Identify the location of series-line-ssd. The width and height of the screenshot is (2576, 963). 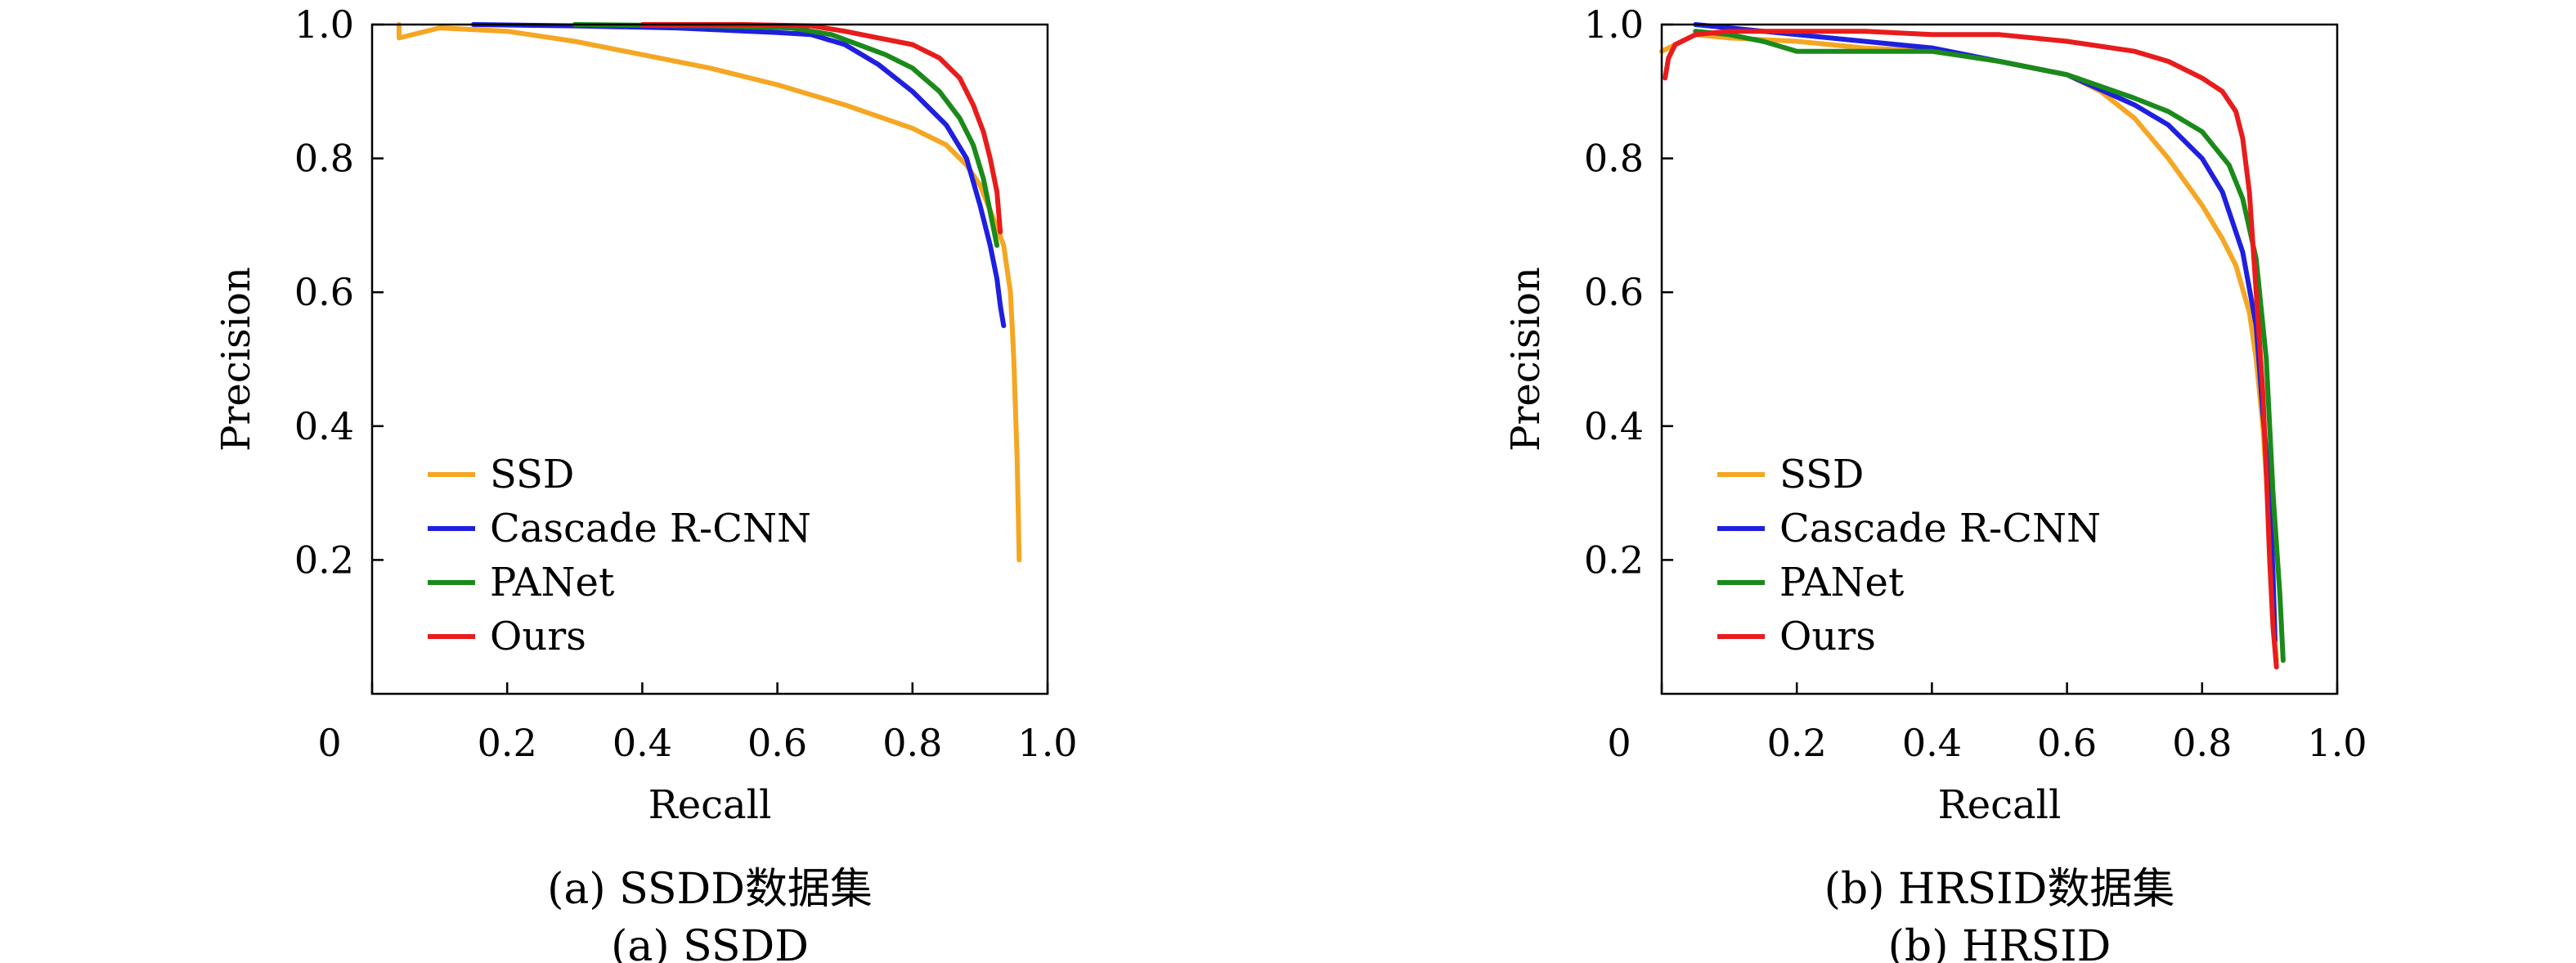
(709, 293).